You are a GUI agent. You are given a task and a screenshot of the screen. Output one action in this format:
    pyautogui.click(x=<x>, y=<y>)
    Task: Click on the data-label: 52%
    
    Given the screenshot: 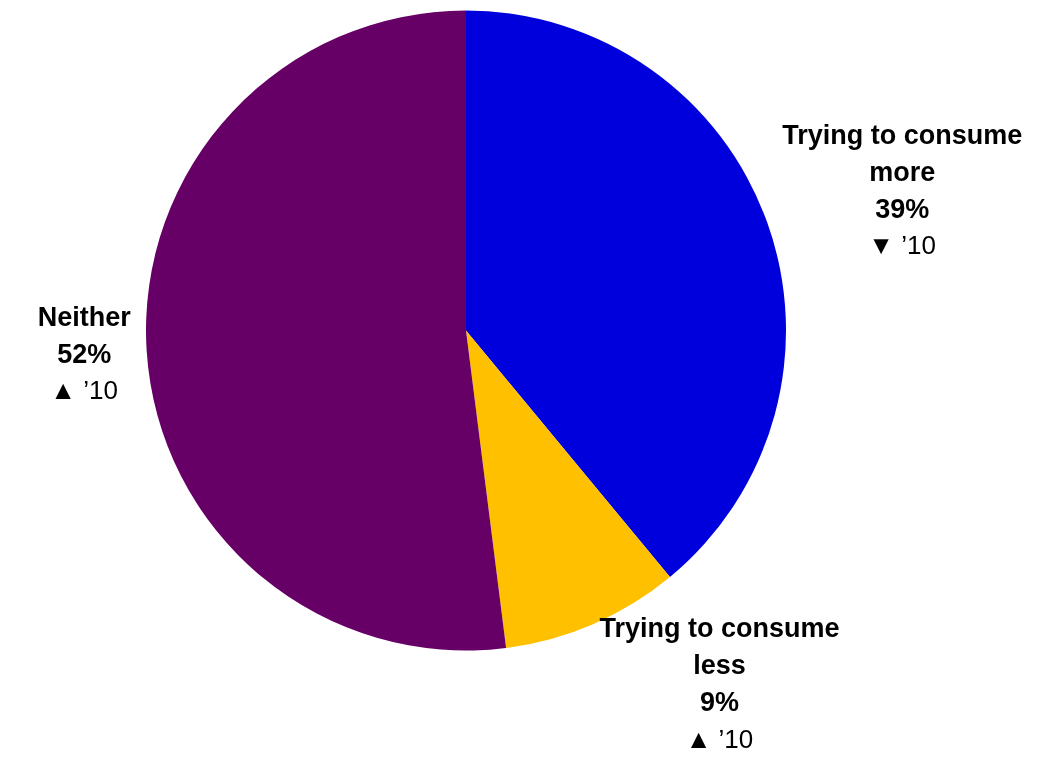 What is the action you would take?
    pyautogui.click(x=84, y=353)
    